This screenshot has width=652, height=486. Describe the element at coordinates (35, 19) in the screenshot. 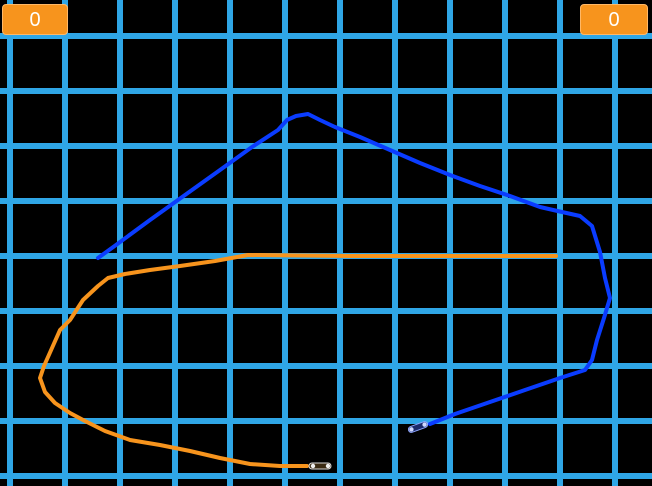

I see `player-one-score: 0` at that location.